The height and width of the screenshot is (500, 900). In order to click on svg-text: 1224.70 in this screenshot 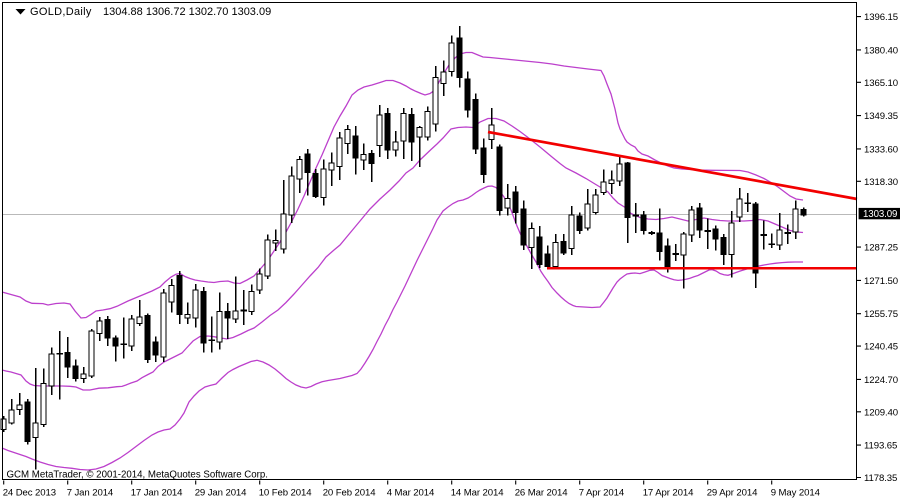, I will do `click(881, 380)`.